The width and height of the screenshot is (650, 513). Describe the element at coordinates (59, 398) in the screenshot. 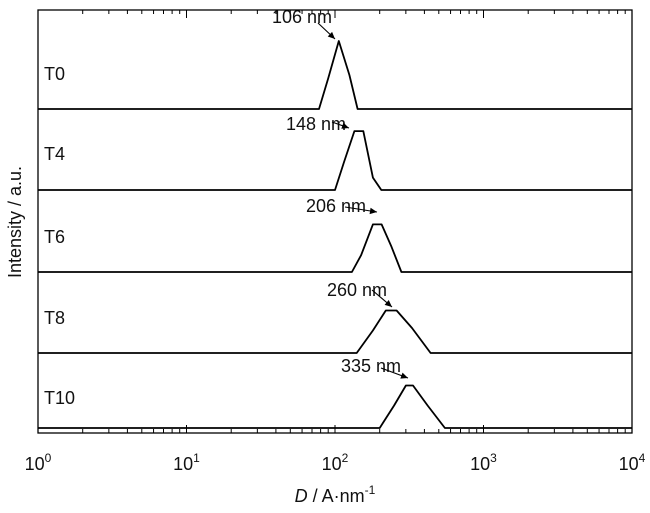

I see `series-label-t10: T10` at that location.